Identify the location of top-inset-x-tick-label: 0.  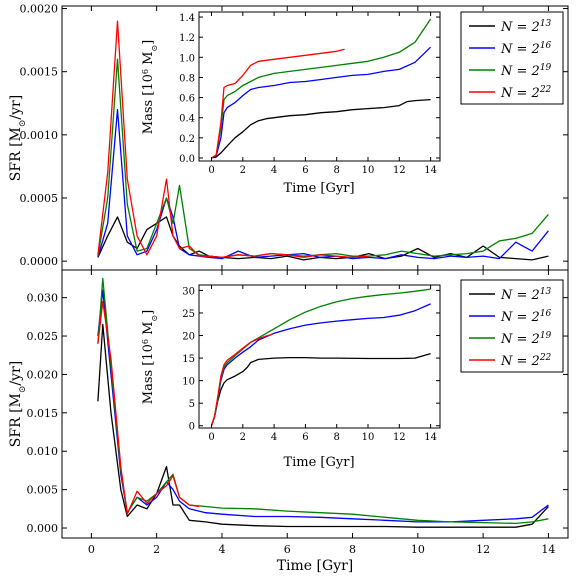
(211, 170).